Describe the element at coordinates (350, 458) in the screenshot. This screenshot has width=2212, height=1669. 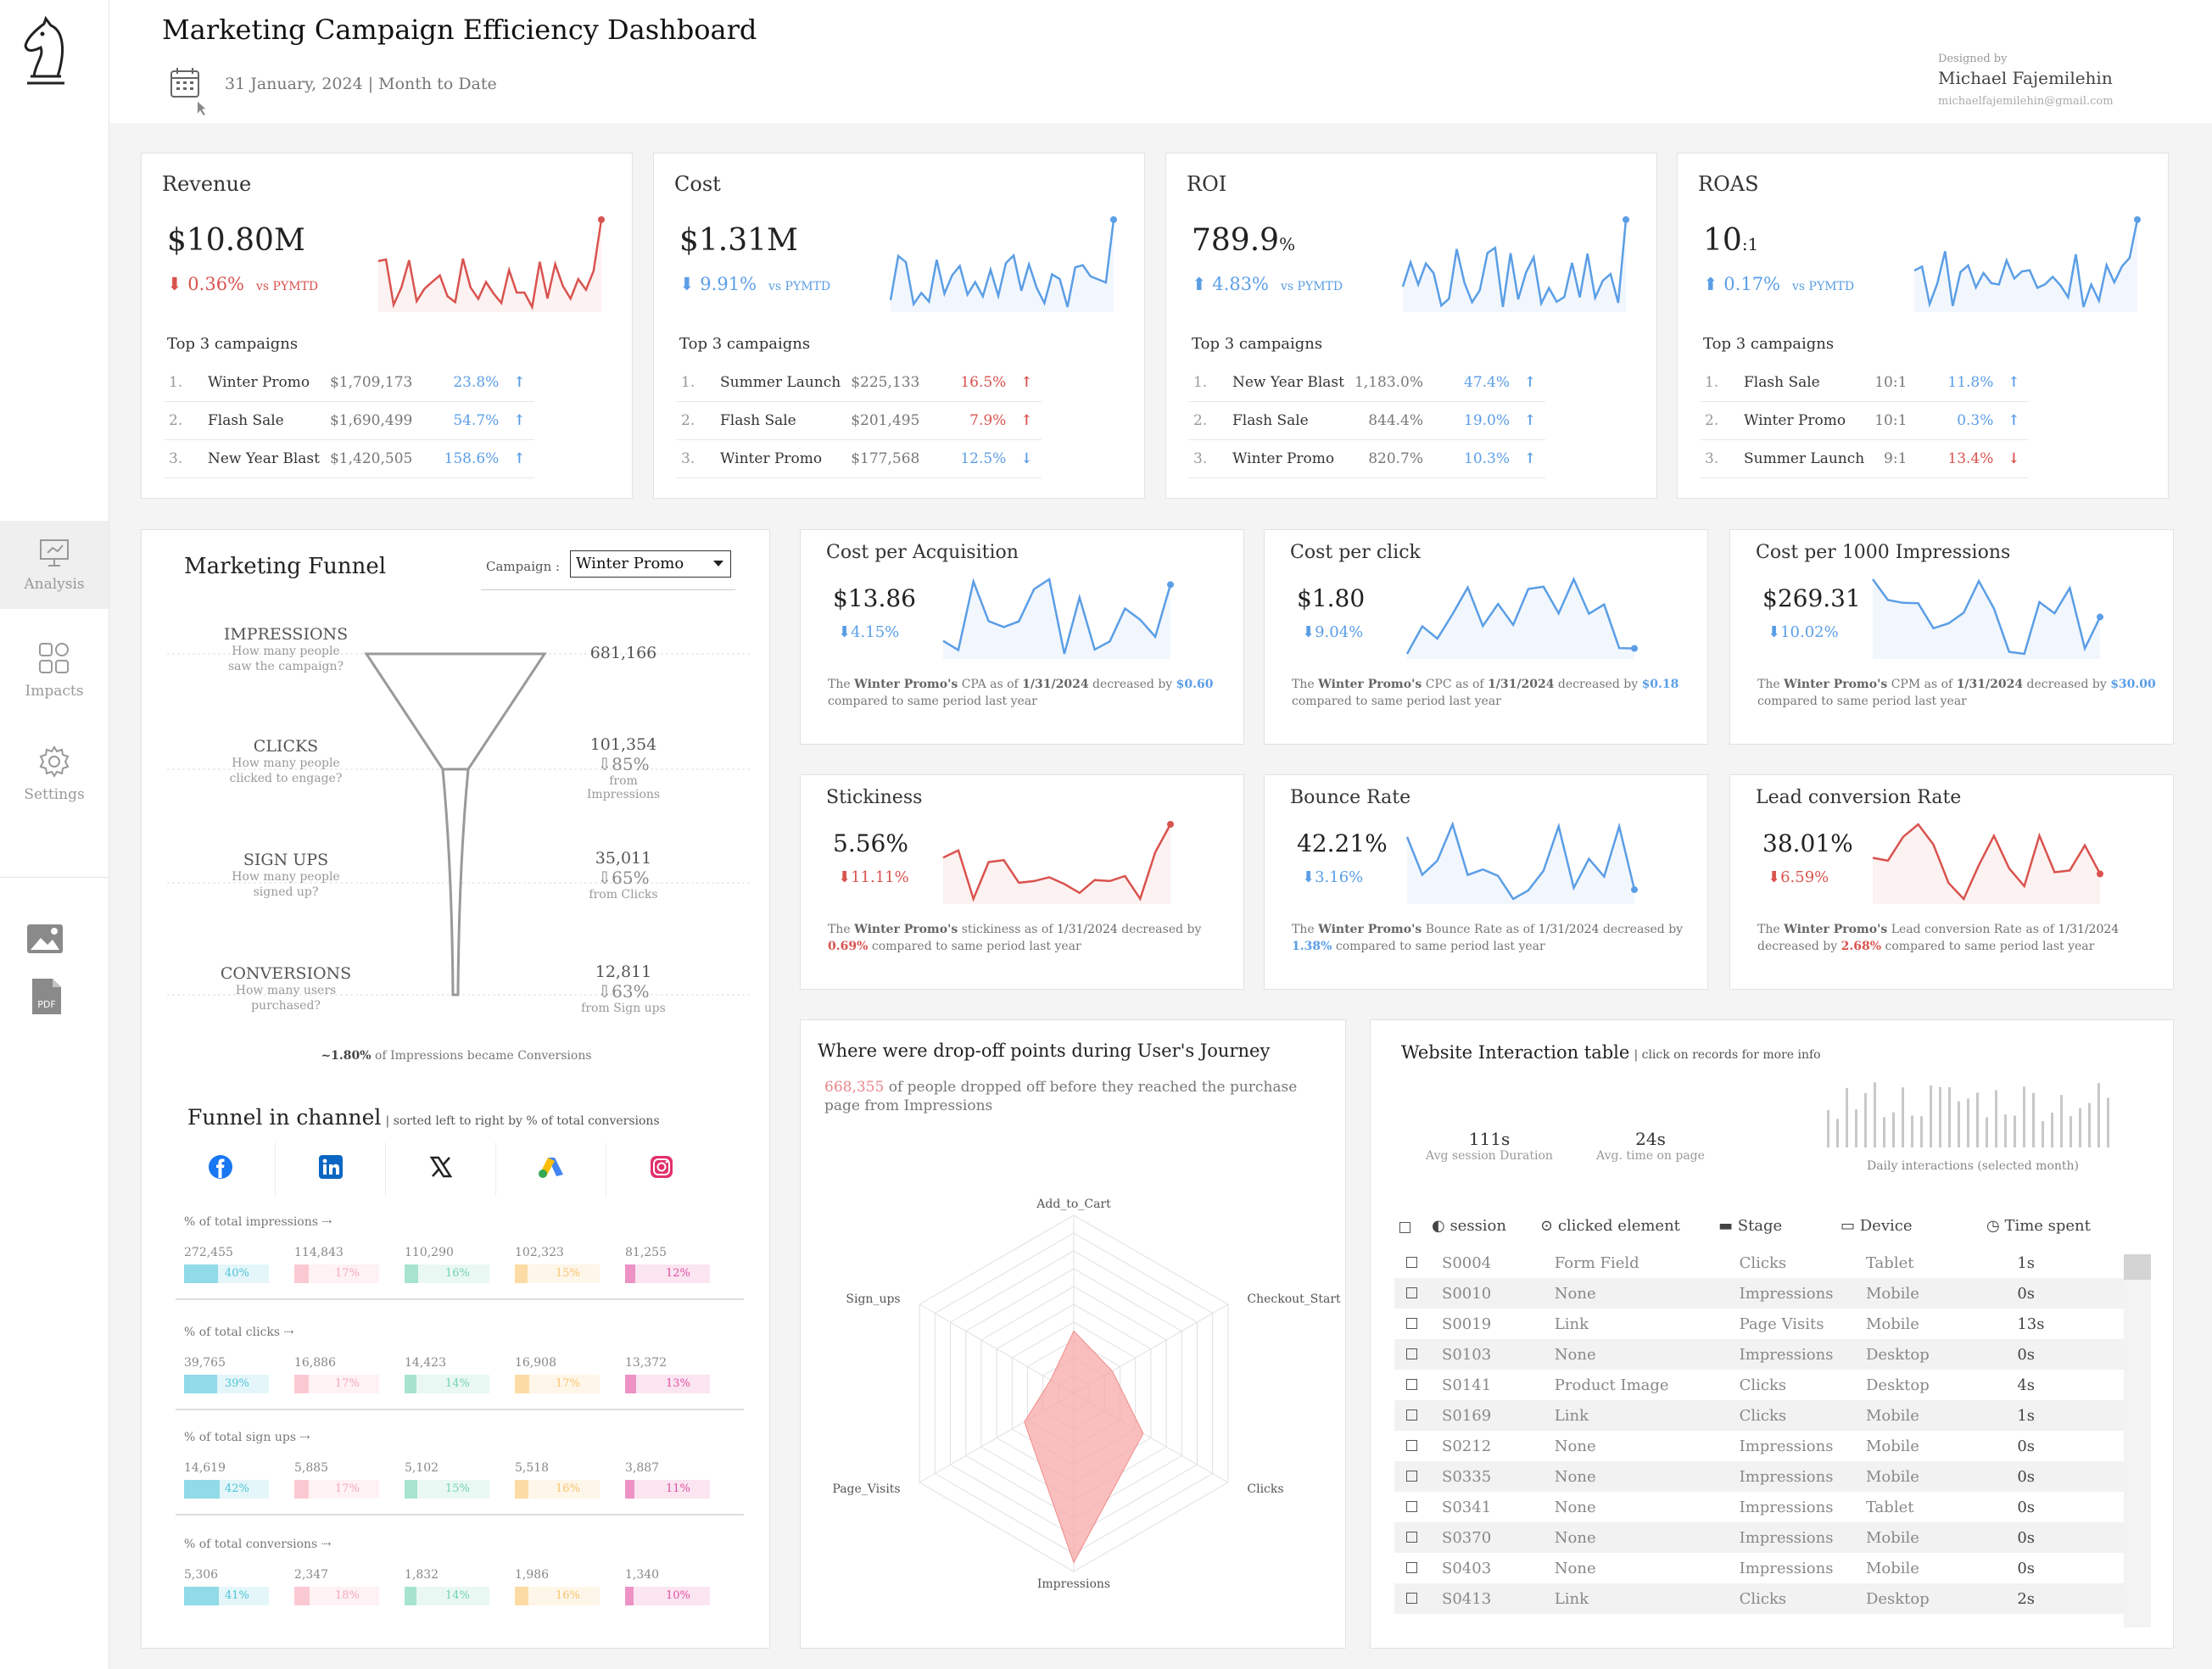
I see `top3-row: 3. New Year Blast $1,420,505 158.6% ↑` at that location.